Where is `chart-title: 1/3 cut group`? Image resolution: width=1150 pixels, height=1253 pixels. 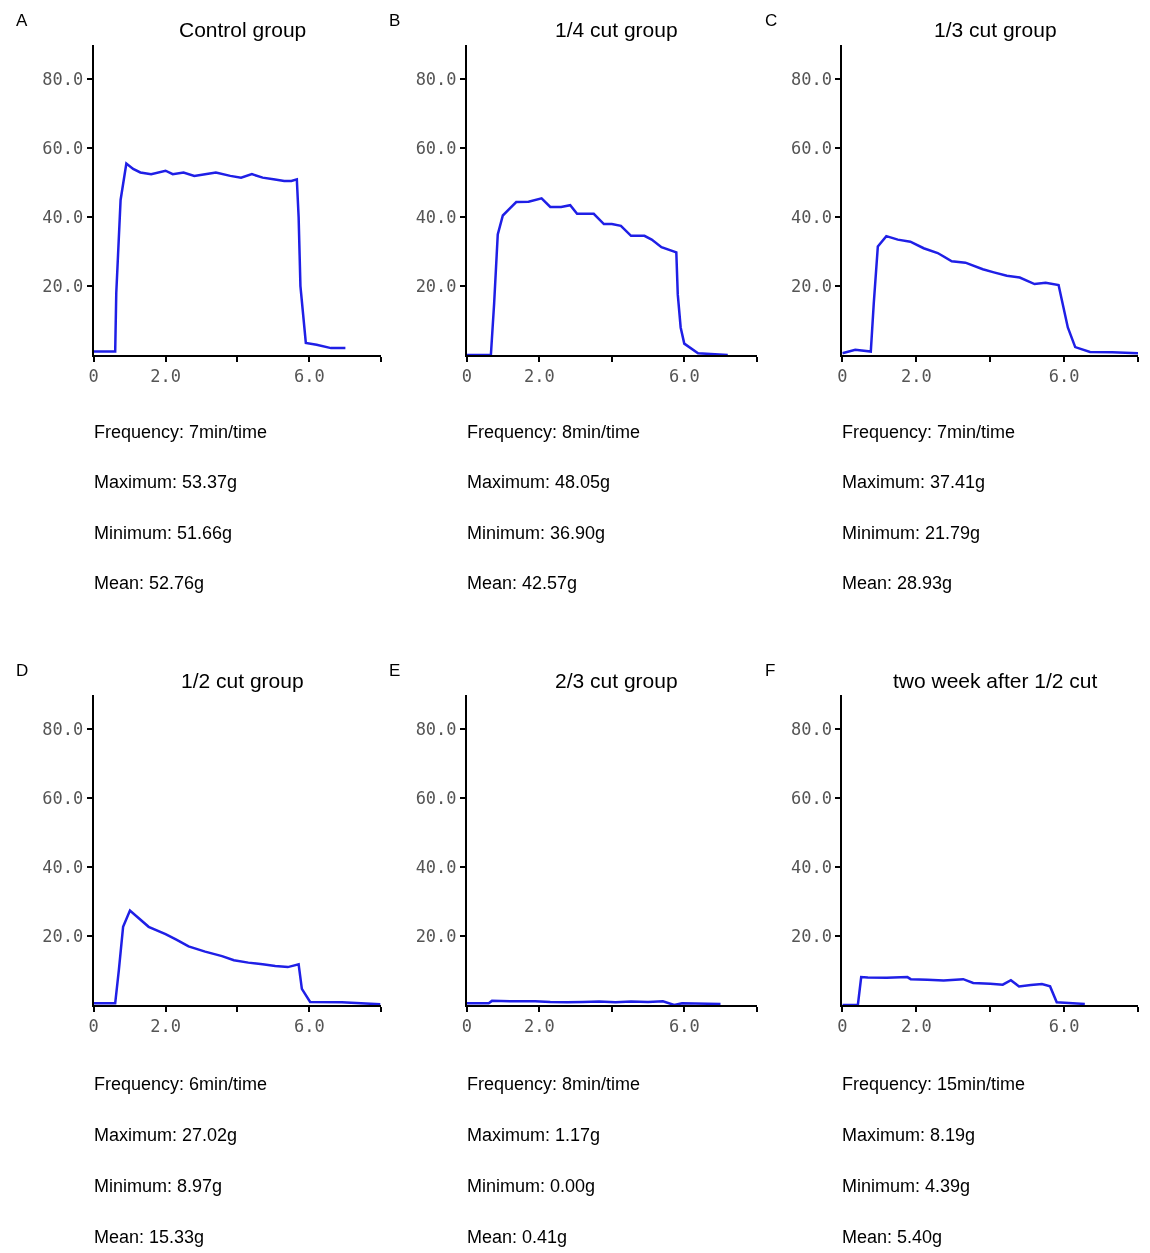 chart-title: 1/3 cut group is located at coordinates (995, 29).